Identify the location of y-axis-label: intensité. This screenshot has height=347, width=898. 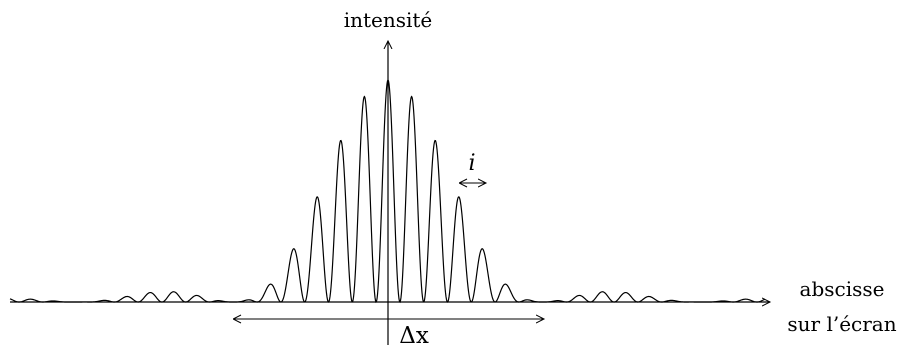
(388, 20).